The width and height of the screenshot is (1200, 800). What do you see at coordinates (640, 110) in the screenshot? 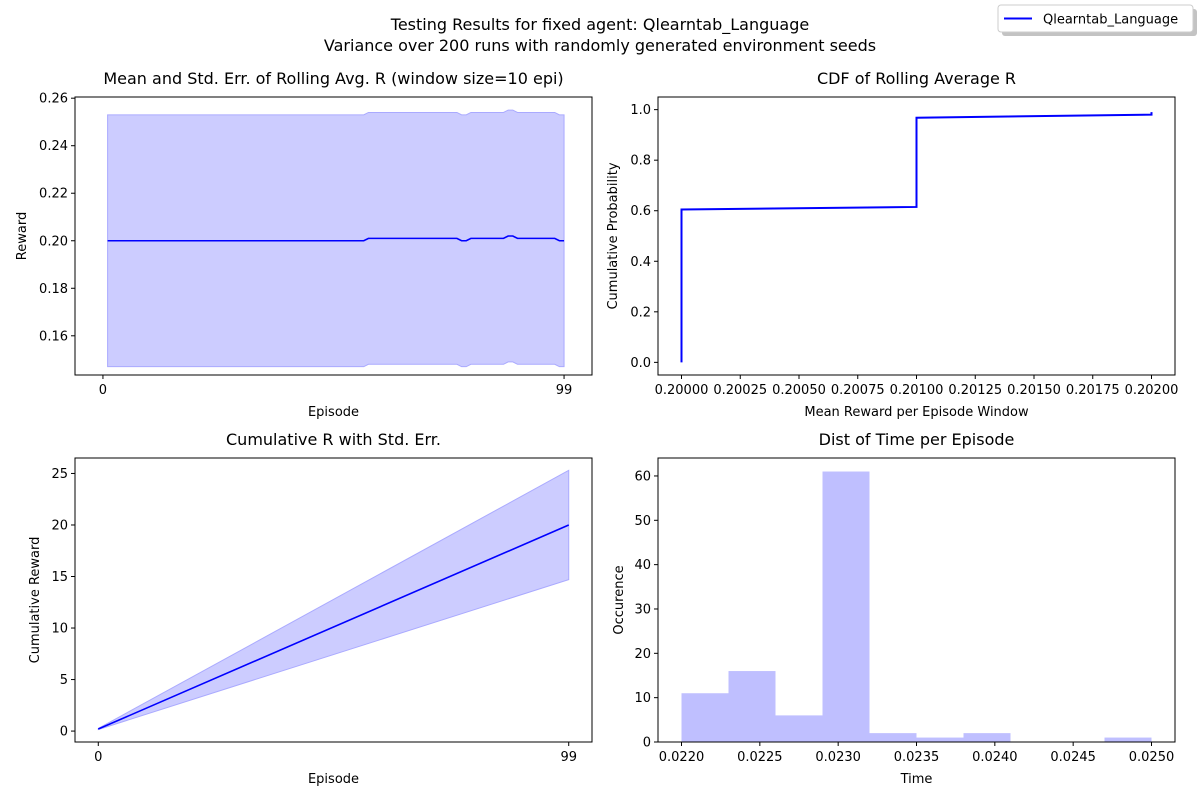
I see `y-tick-label: 1.0` at bounding box center [640, 110].